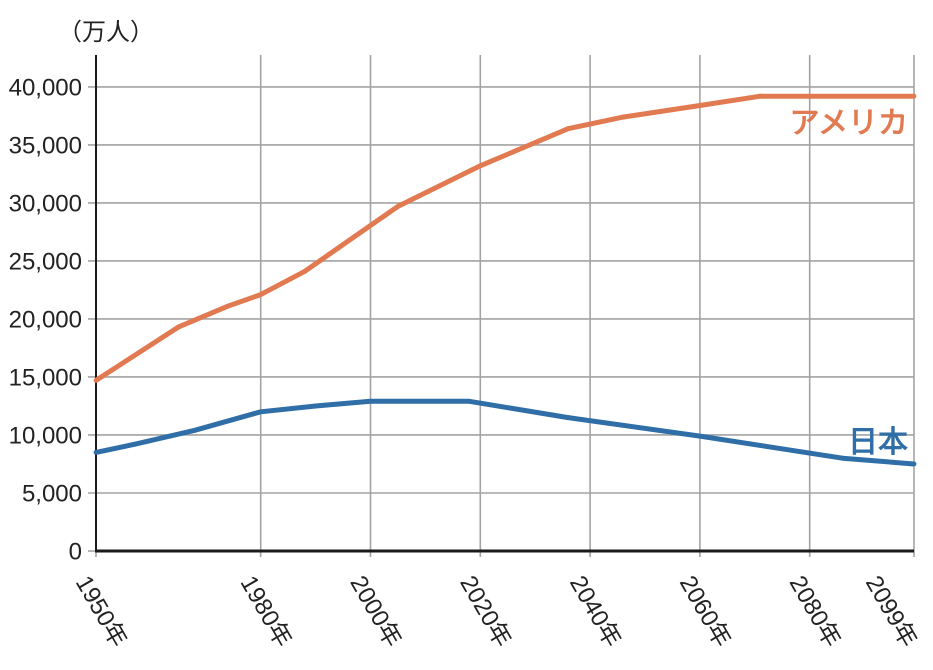 This screenshot has height=670, width=933. What do you see at coordinates (45, 146) in the screenshot?
I see `y-tick-label: 35,000` at bounding box center [45, 146].